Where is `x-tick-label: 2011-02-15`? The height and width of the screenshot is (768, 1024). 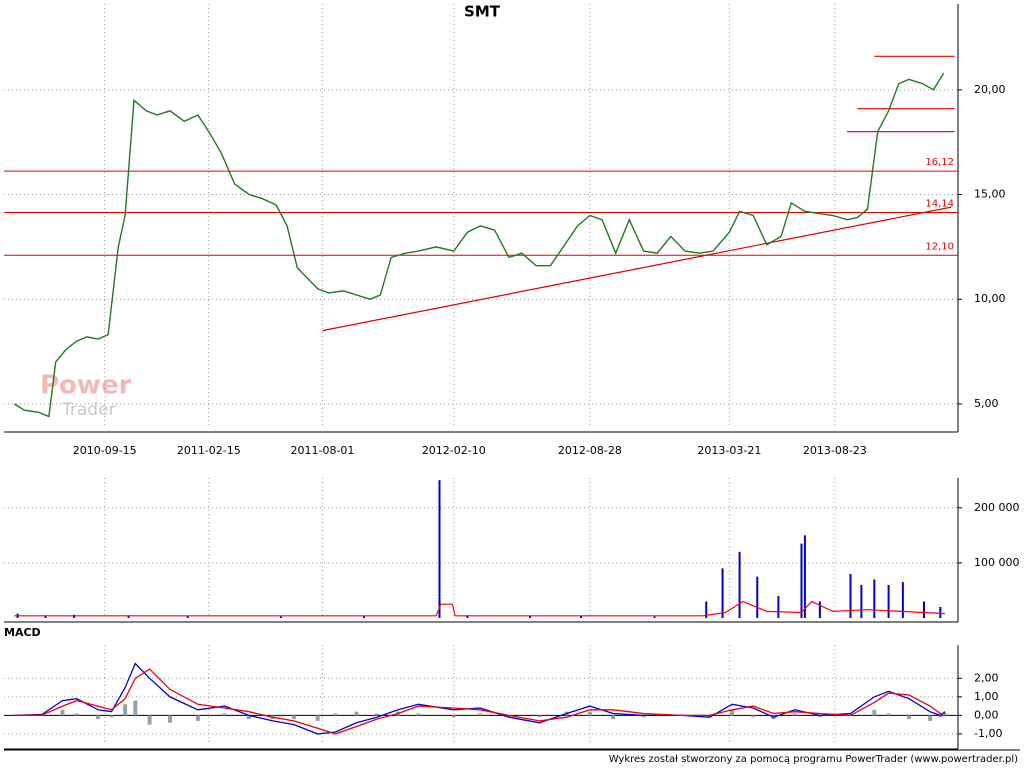
x-tick-label: 2011-02-15 is located at coordinates (209, 450).